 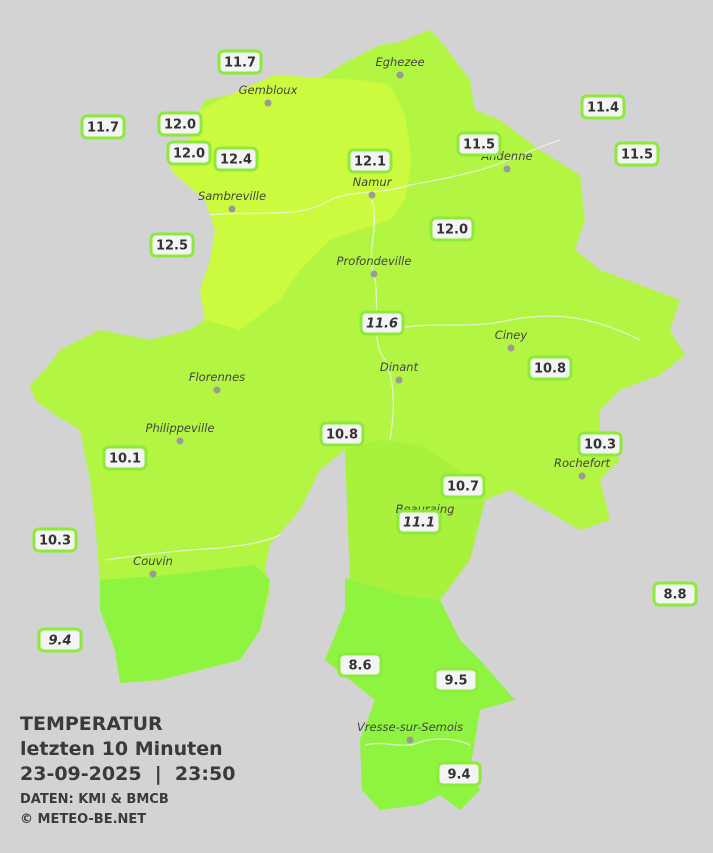 I want to click on station-value: 8.8, so click(x=674, y=595).